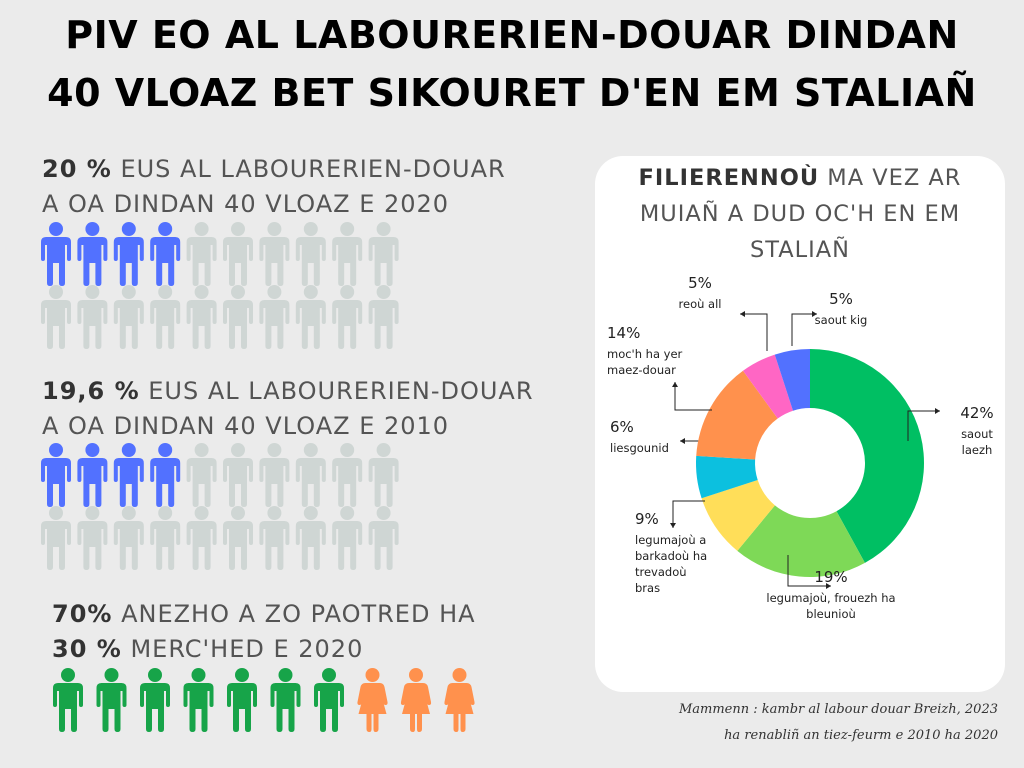 This screenshot has height=768, width=1024. I want to click on slice-category-label: laezh, so click(977, 450).